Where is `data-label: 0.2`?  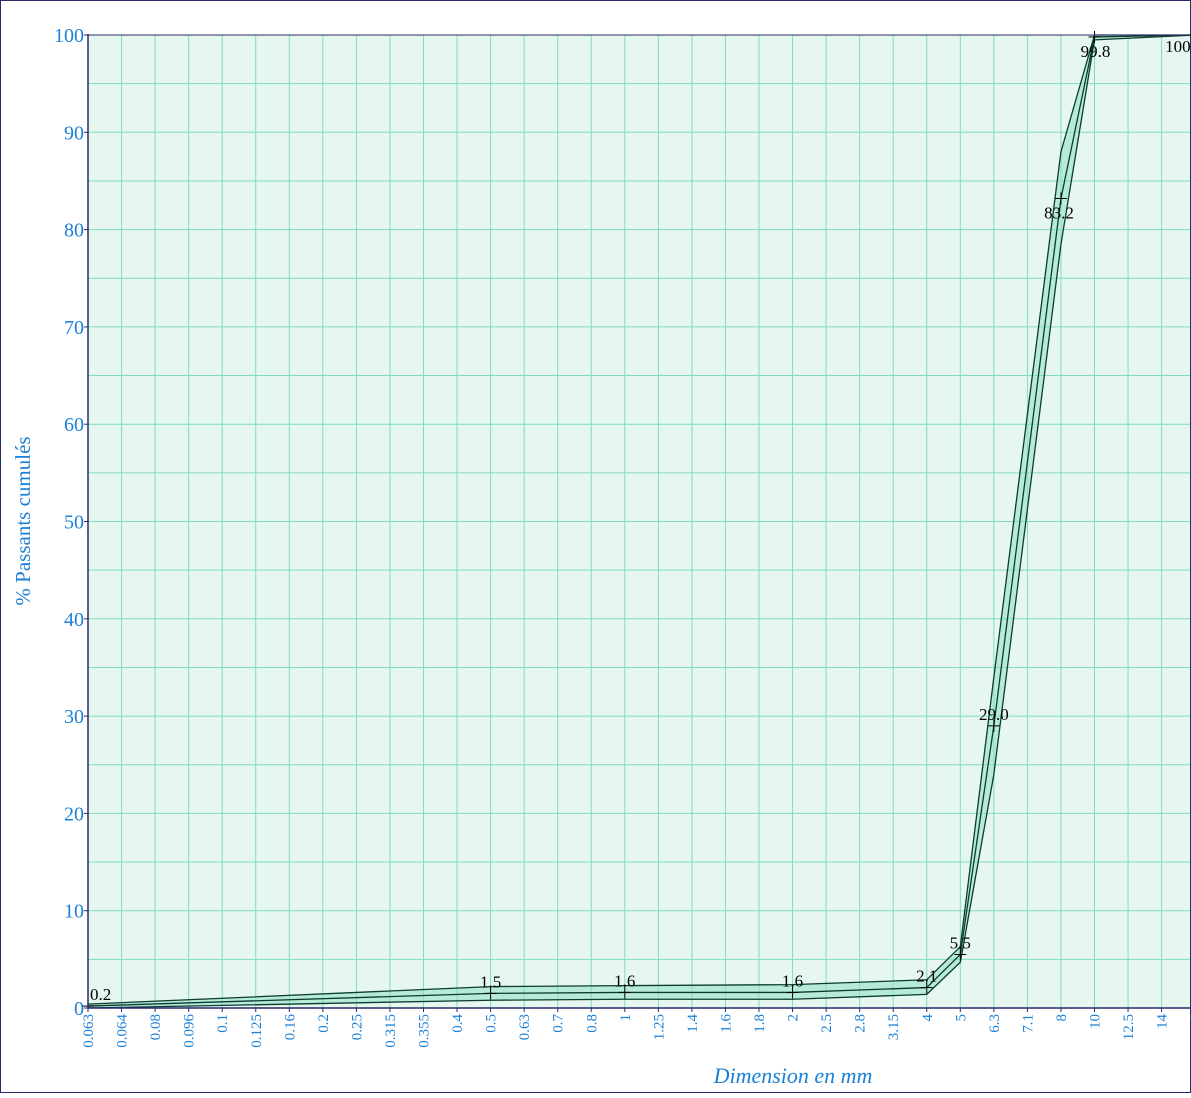 data-label: 0.2 is located at coordinates (100, 994).